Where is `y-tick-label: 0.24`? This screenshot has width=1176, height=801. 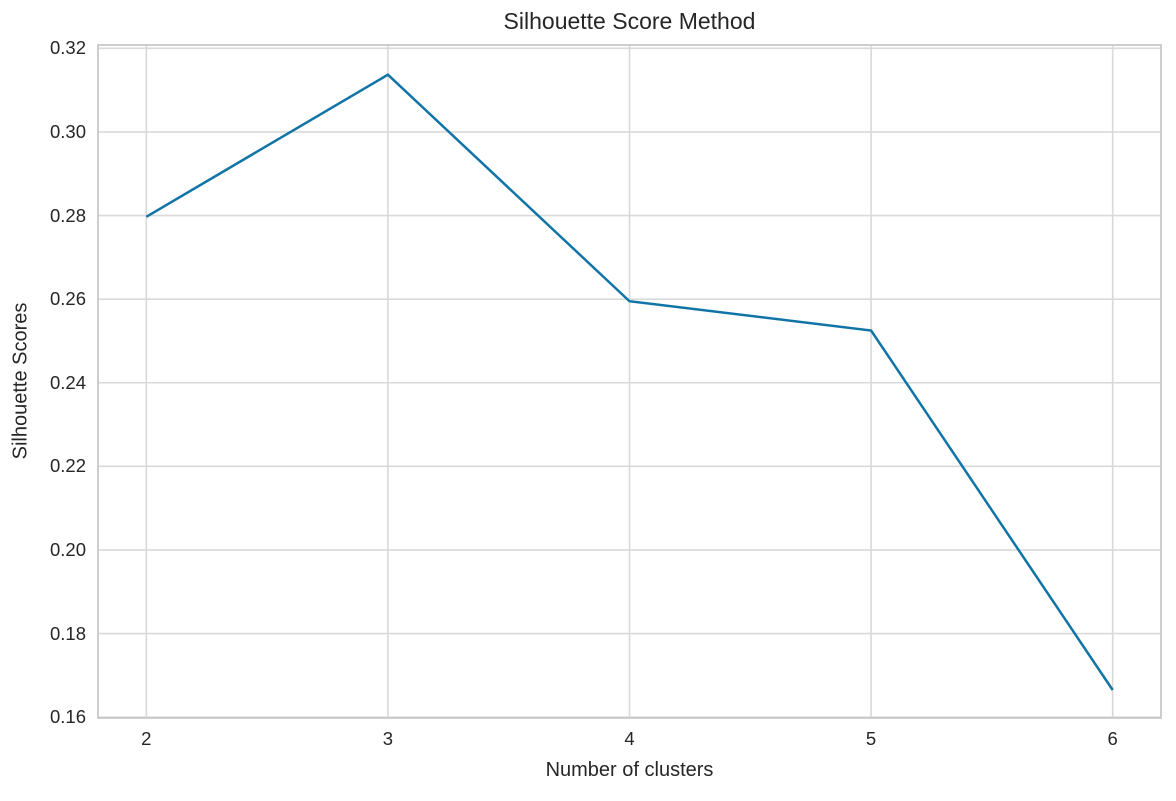
y-tick-label: 0.24 is located at coordinates (67, 382).